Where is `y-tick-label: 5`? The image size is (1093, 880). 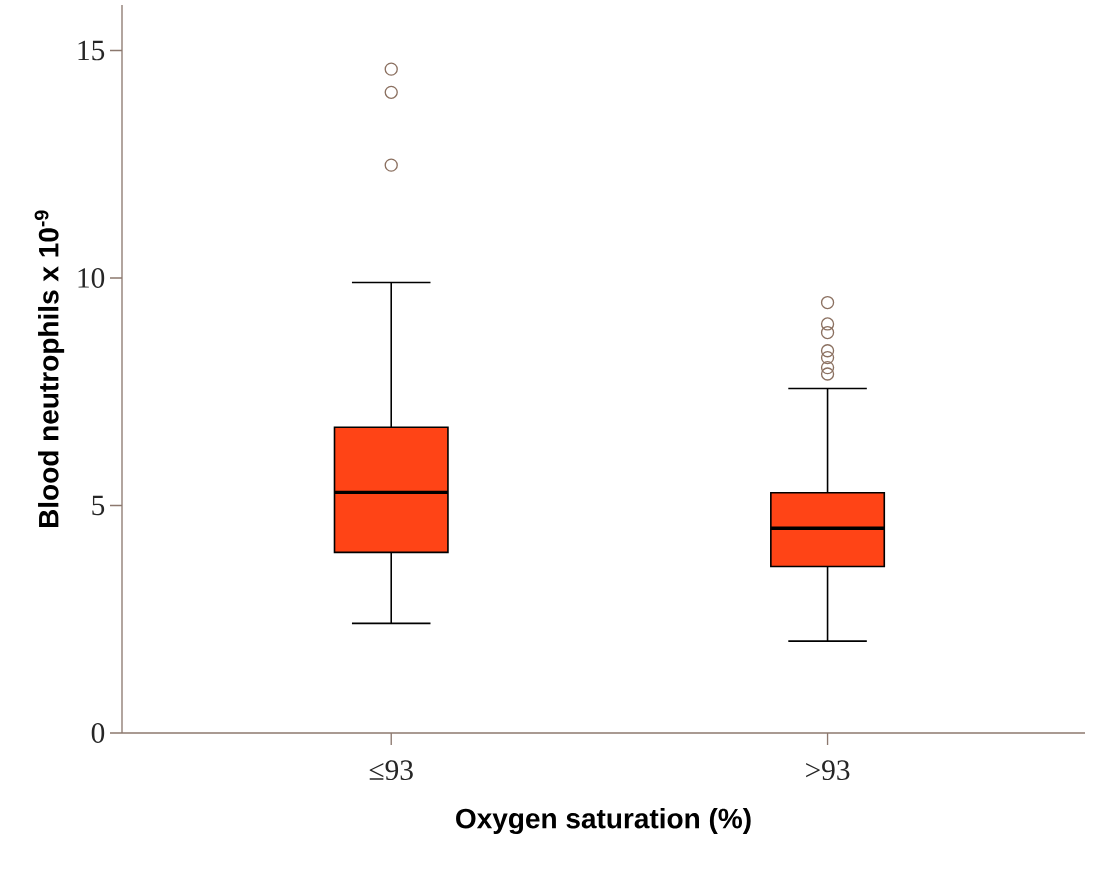
y-tick-label: 5 is located at coordinates (98, 505).